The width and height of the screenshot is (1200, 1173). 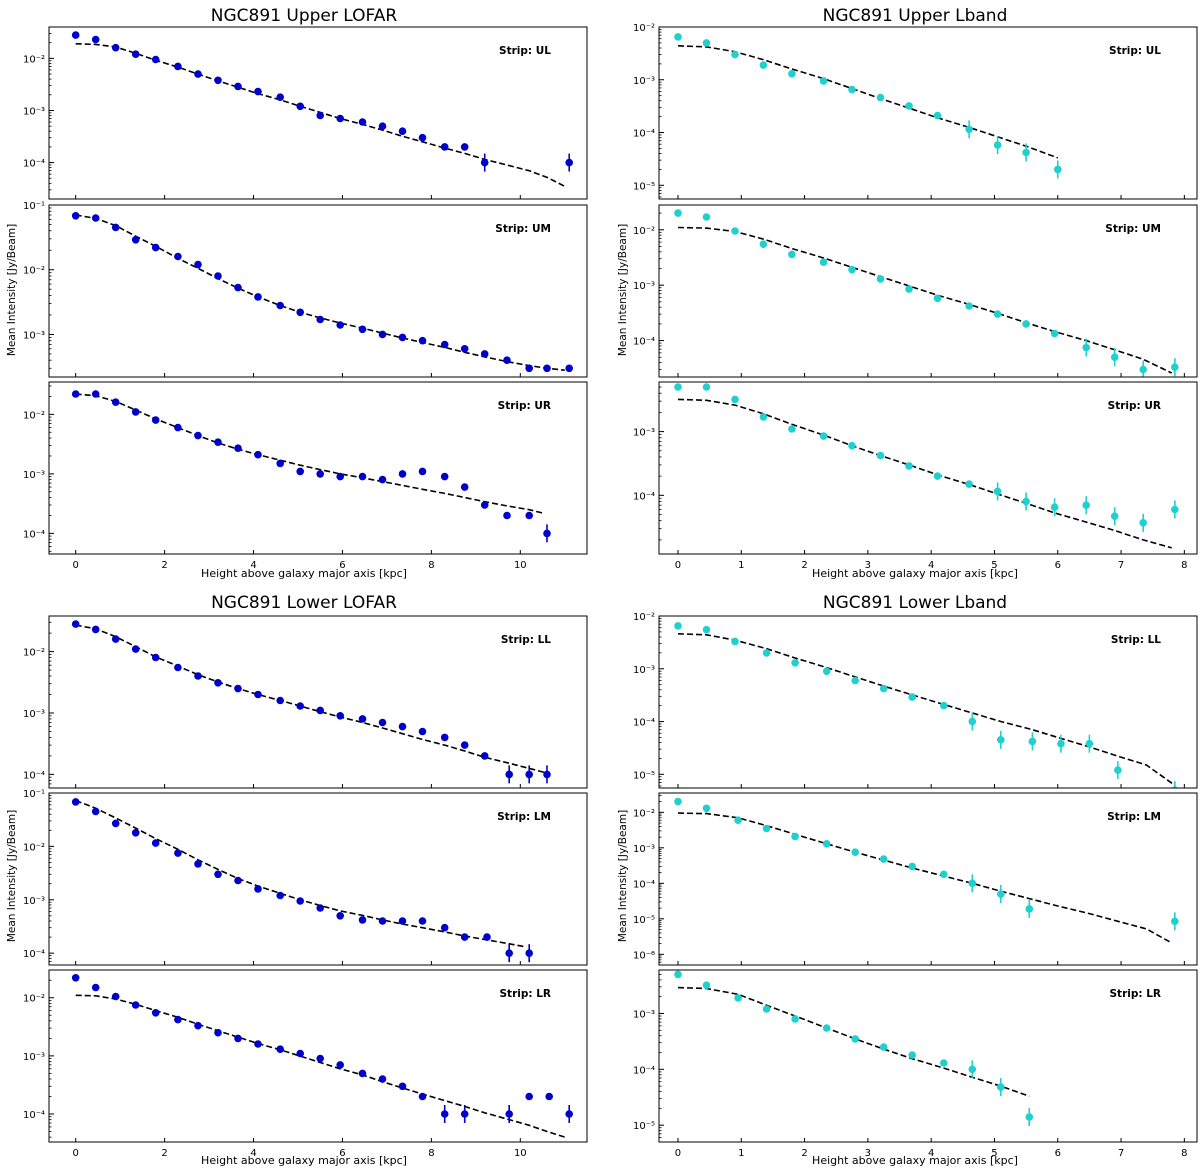 I want to click on y-tick-label: 10⁻⁴, so click(x=644, y=1070).